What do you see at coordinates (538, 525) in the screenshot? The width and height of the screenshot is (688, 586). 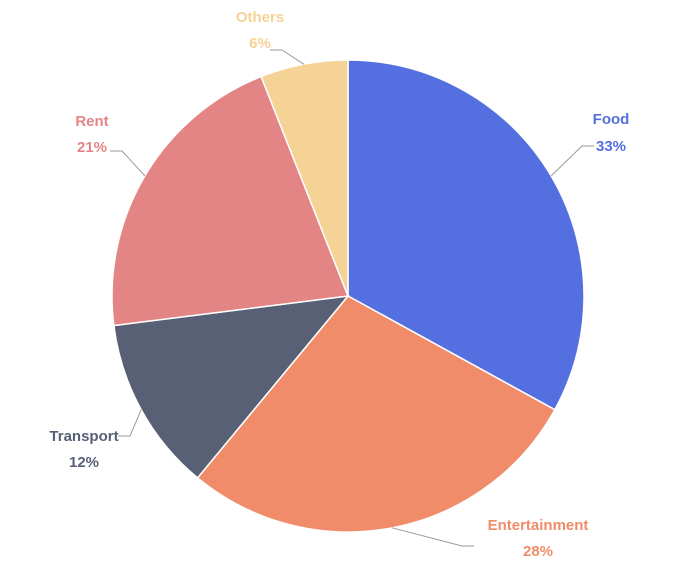 I see `slice-label-entertainment: Entertainment` at bounding box center [538, 525].